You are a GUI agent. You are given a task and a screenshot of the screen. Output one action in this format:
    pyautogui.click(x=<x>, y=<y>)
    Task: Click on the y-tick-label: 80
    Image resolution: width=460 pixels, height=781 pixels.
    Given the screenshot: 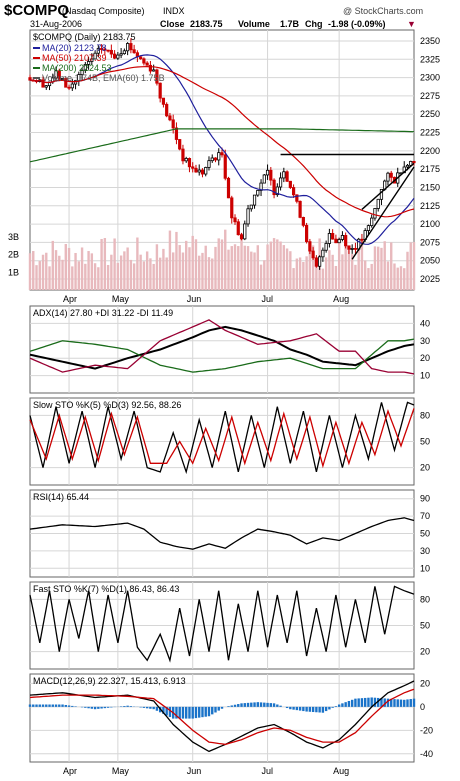 What is the action you would take?
    pyautogui.click(x=425, y=599)
    